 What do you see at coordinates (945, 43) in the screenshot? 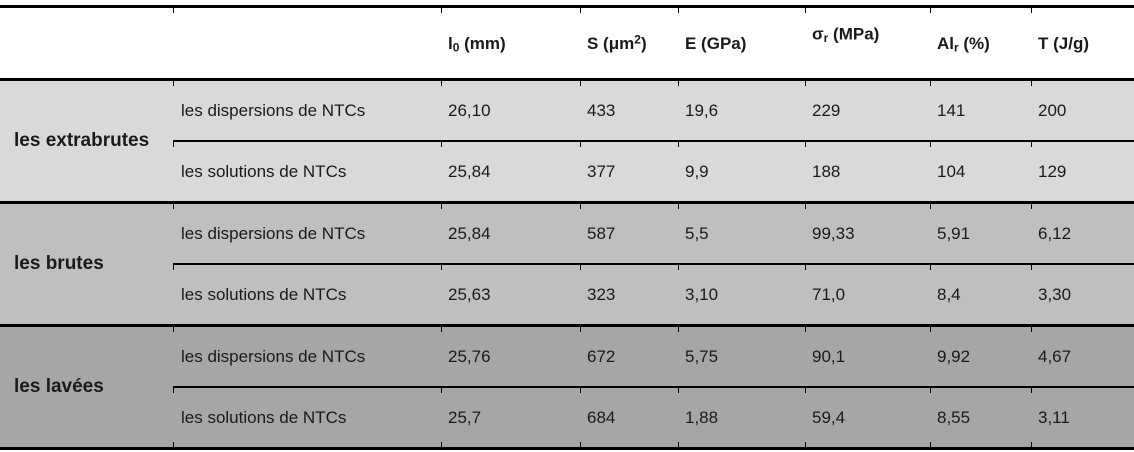
I see `header-text: Al` at bounding box center [945, 43].